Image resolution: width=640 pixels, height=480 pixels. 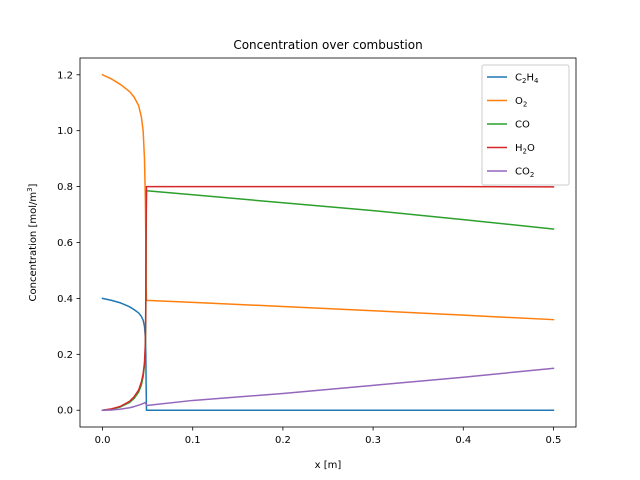 What do you see at coordinates (522, 125) in the screenshot?
I see `legend-label-co: CO` at bounding box center [522, 125].